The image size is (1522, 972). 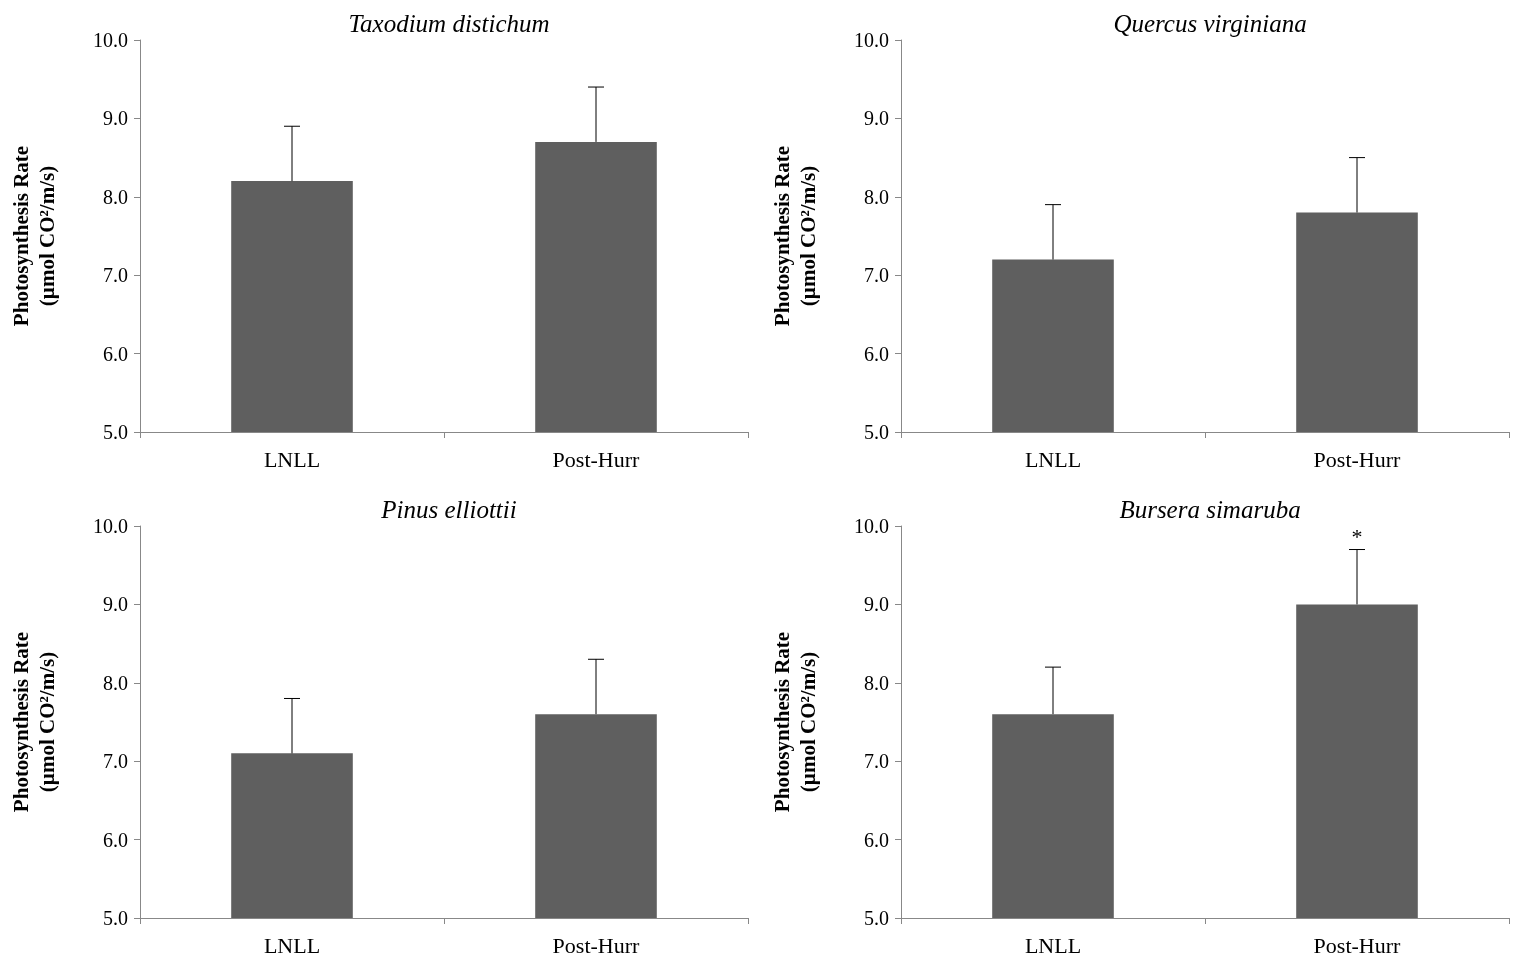 What do you see at coordinates (1357, 537) in the screenshot?
I see `annotation: *` at bounding box center [1357, 537].